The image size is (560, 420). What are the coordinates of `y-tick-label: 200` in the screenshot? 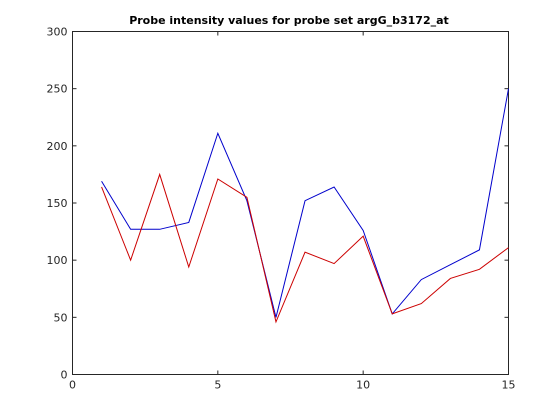 It's located at (57, 146).